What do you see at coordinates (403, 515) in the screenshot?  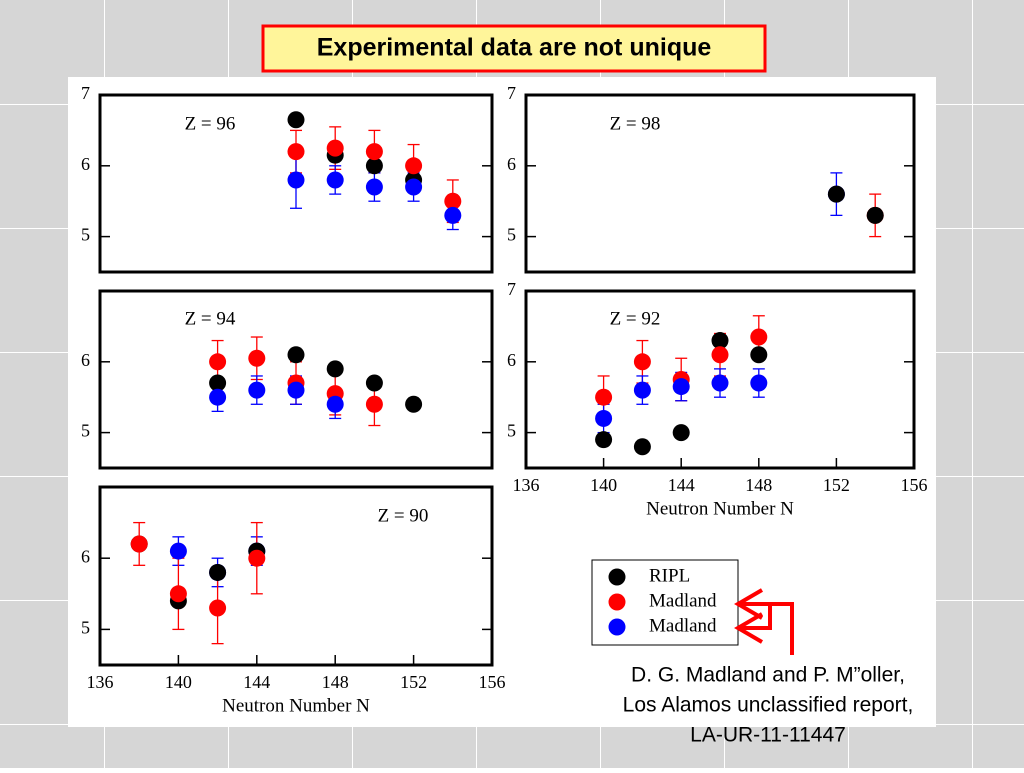 I see `panel-title: Z = 90` at bounding box center [403, 515].